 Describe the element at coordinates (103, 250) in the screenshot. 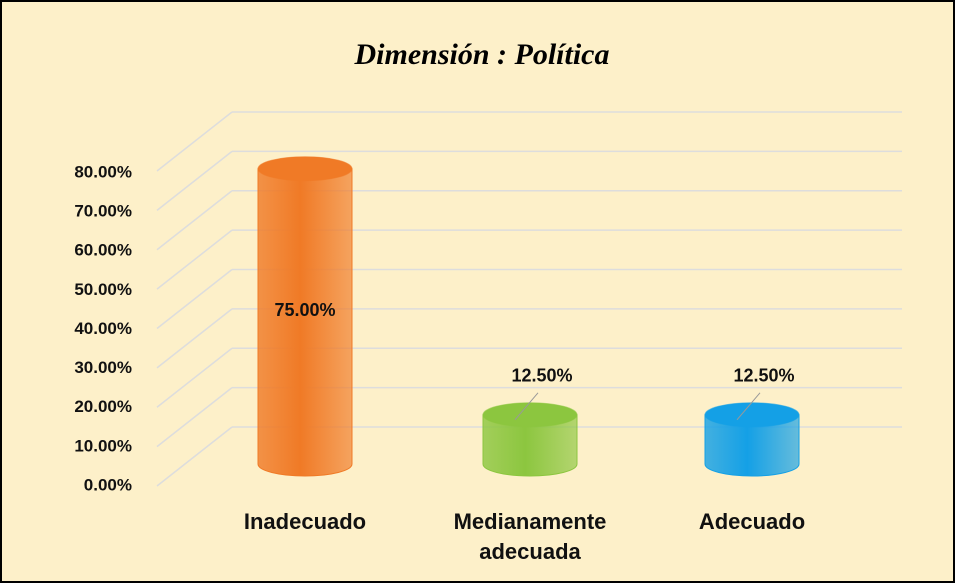

I see `y-tick-label: 60.00%` at that location.